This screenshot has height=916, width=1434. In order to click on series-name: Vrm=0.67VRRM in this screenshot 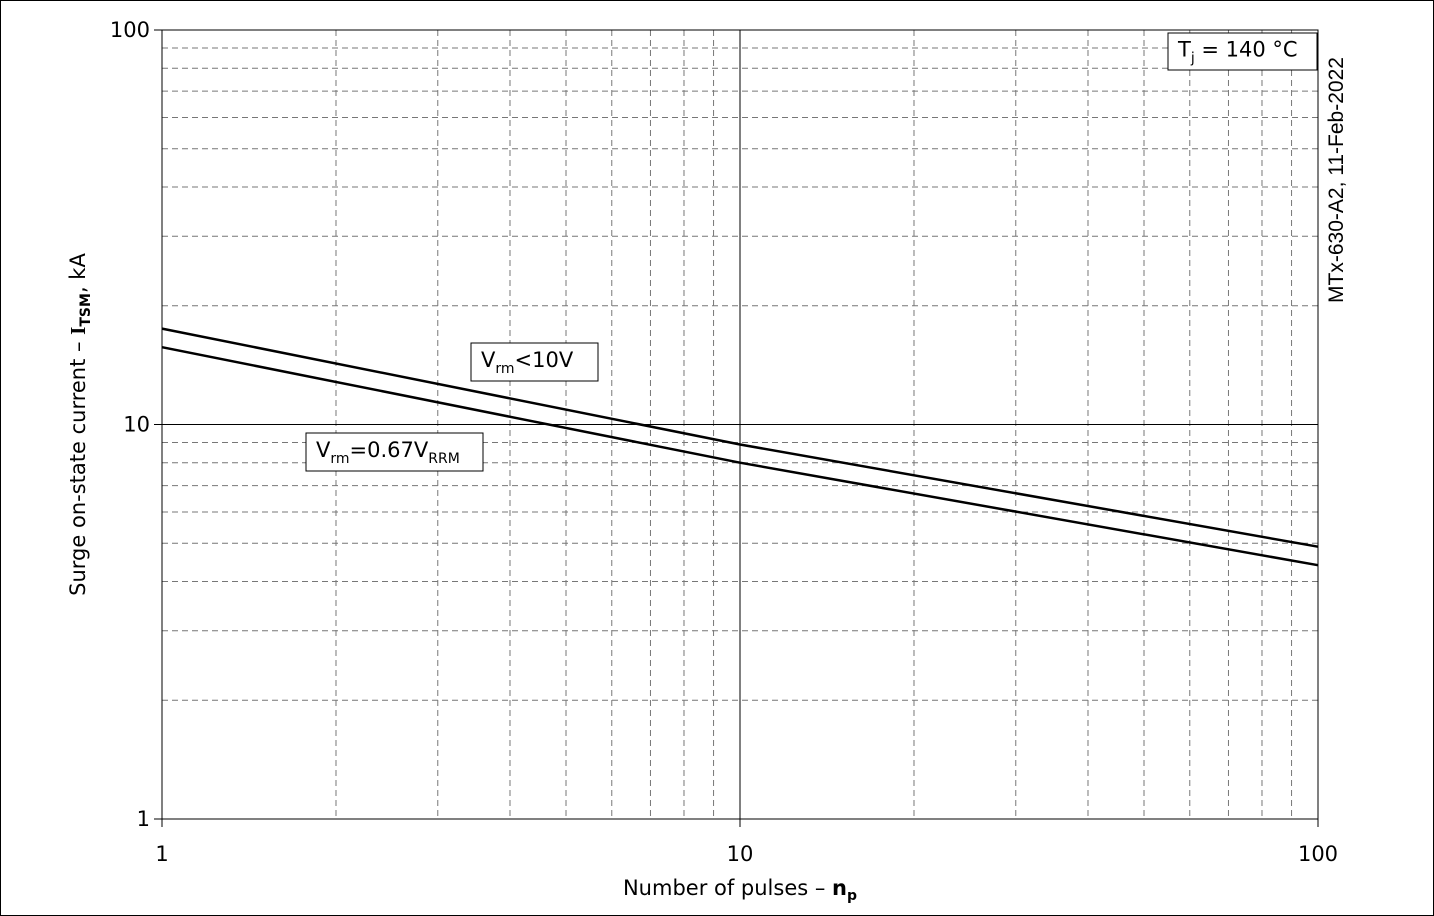, I will do `click(388, 452)`.